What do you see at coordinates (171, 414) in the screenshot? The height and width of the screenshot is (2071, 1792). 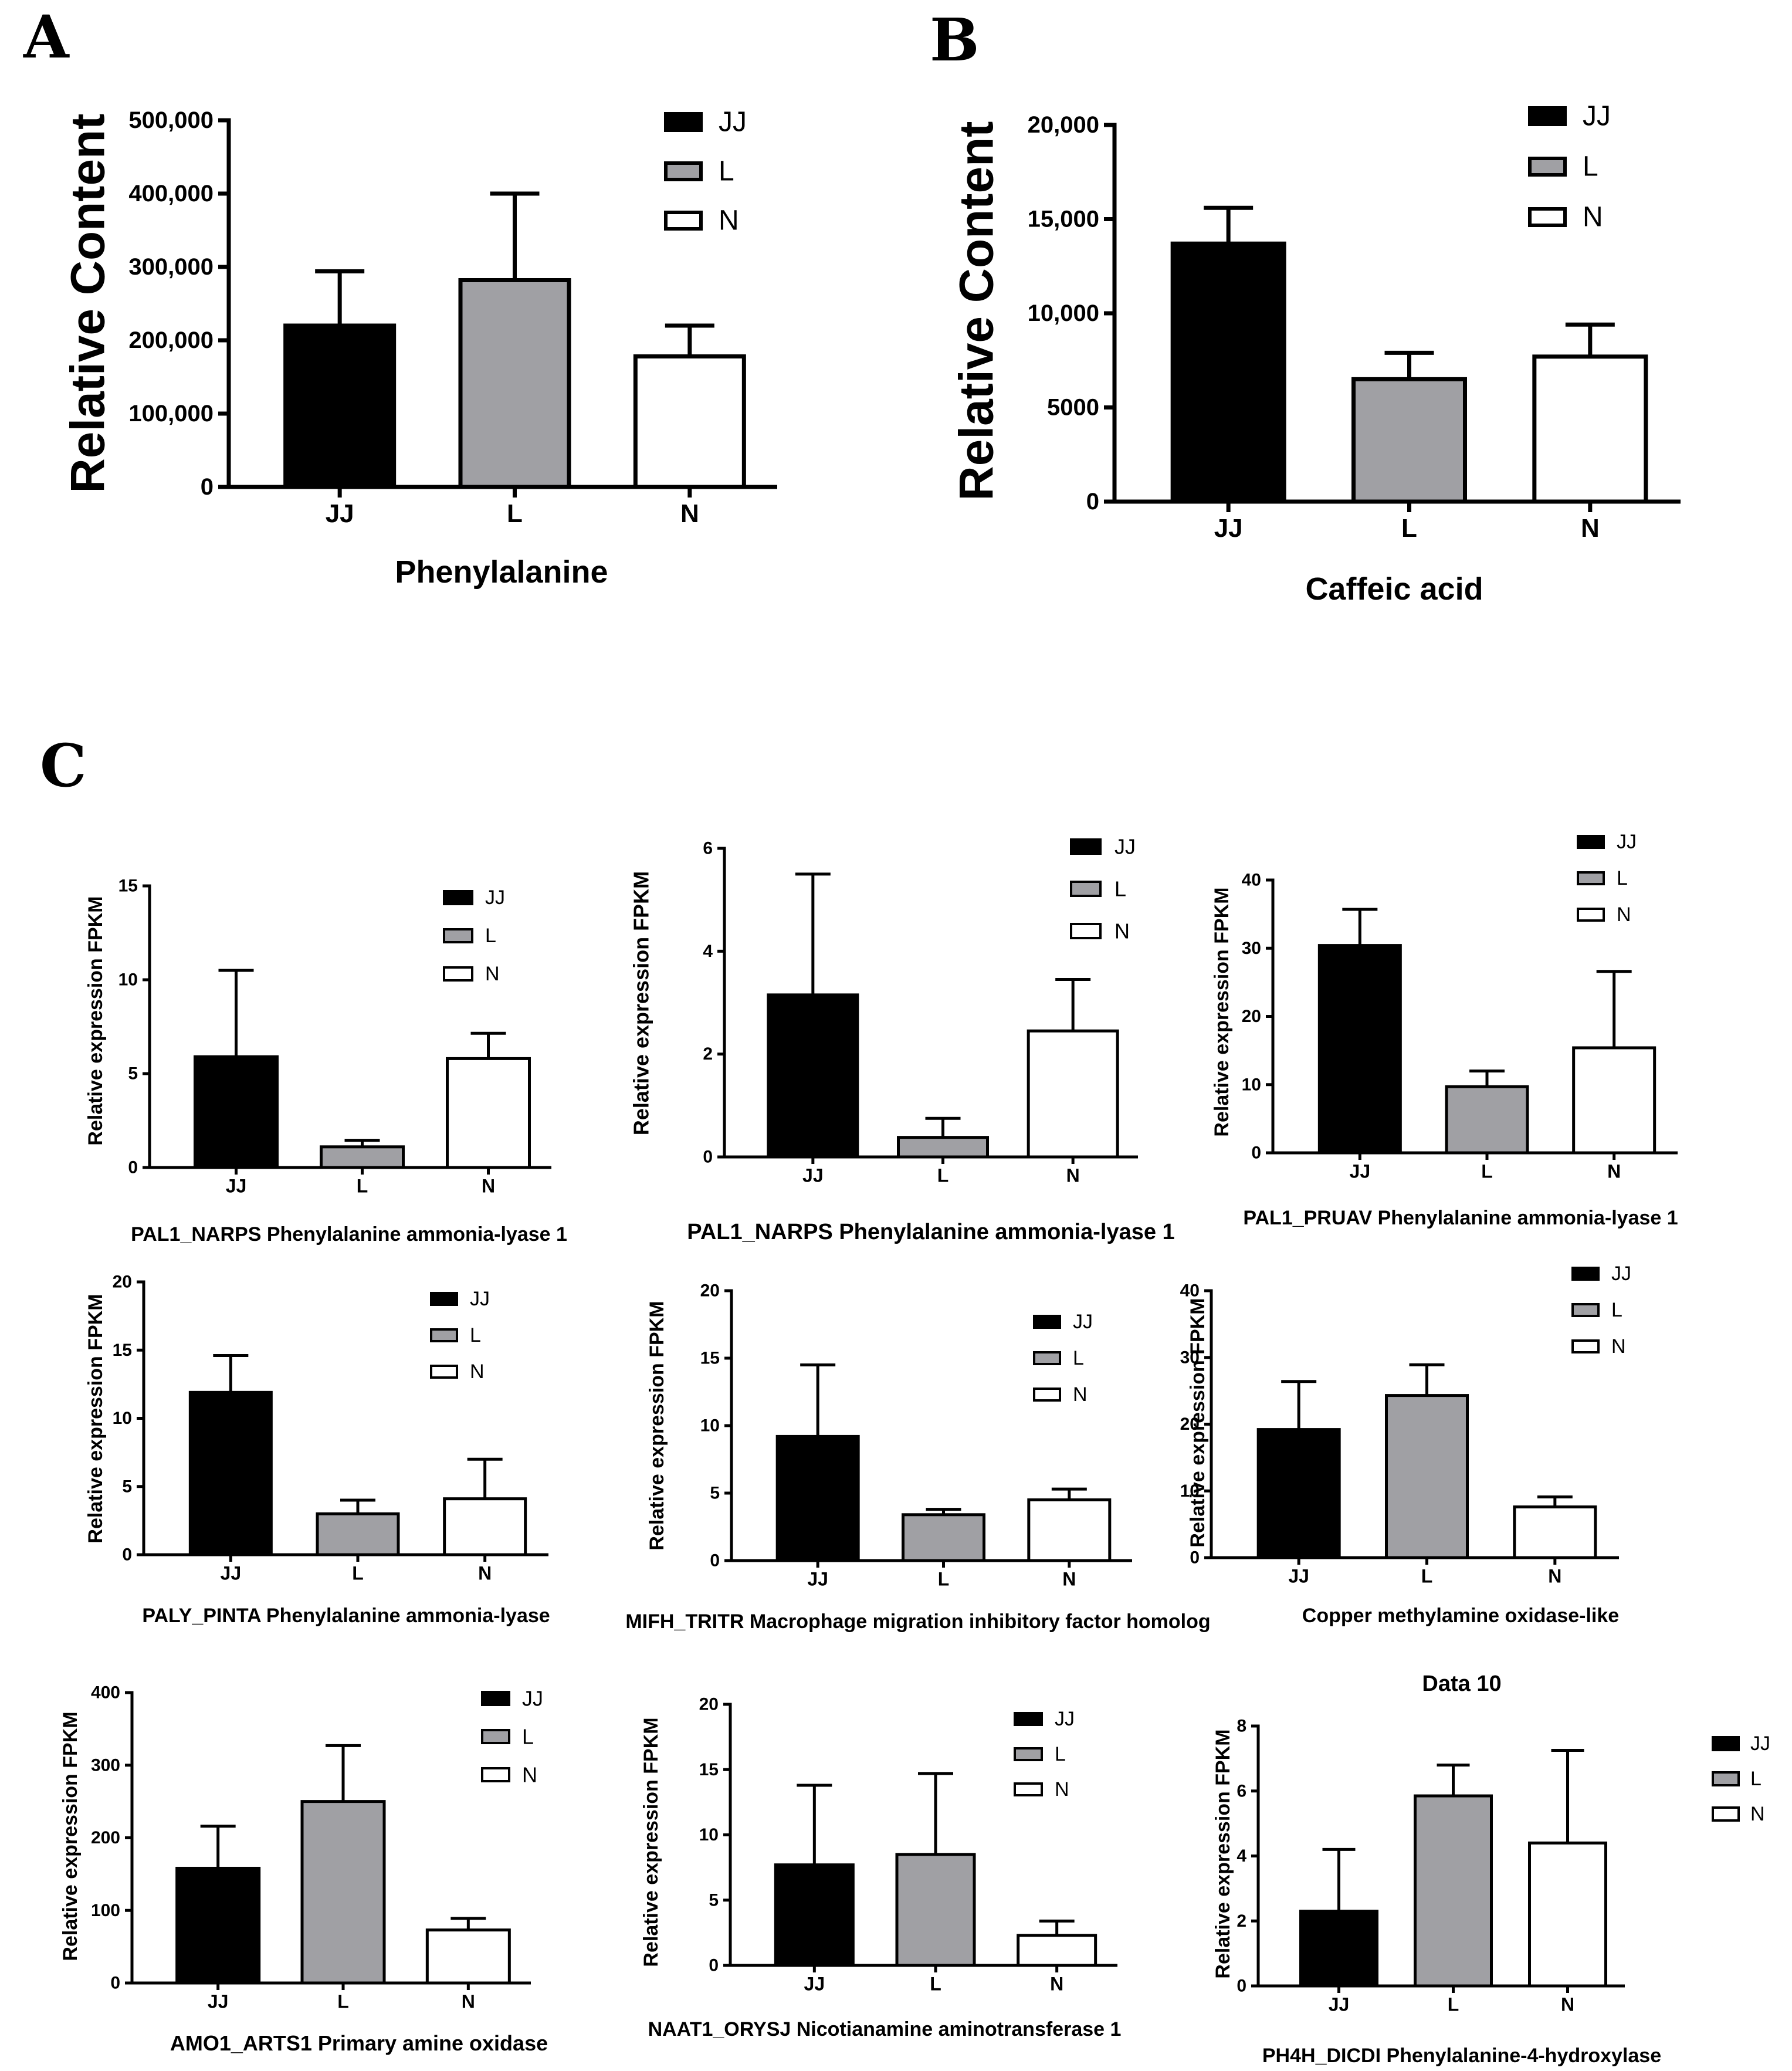 I see `y-tick-label: 100,000` at bounding box center [171, 414].